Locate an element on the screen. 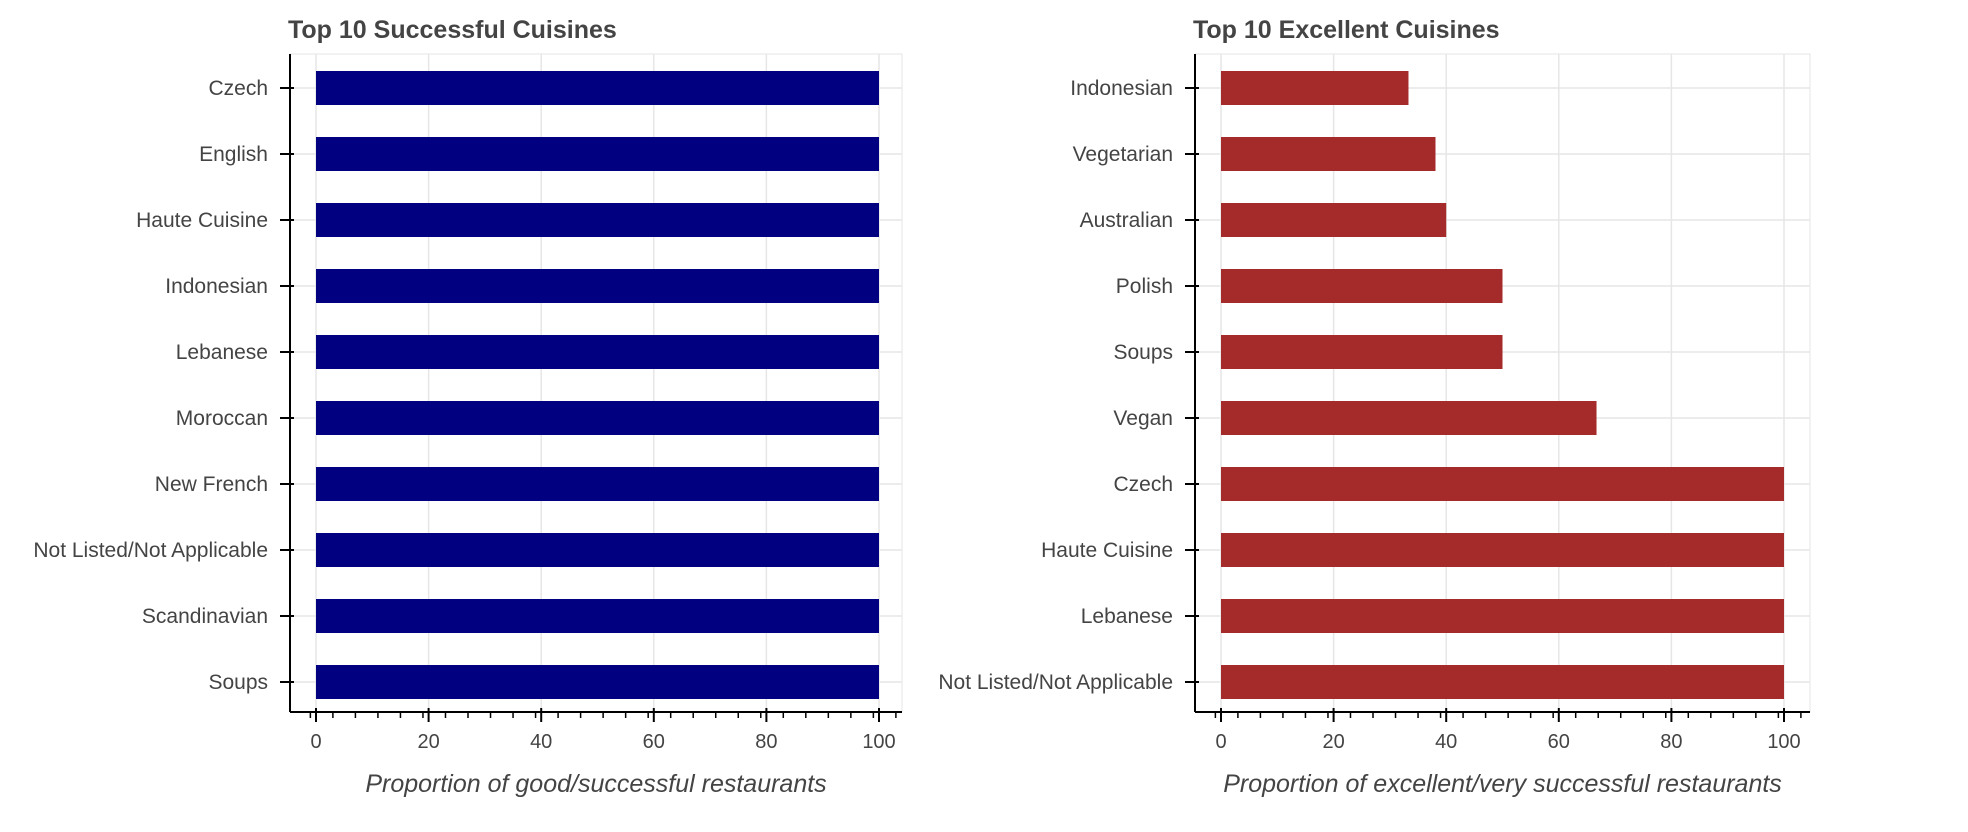  y-tick-label: Scandinavian is located at coordinates (205, 616).